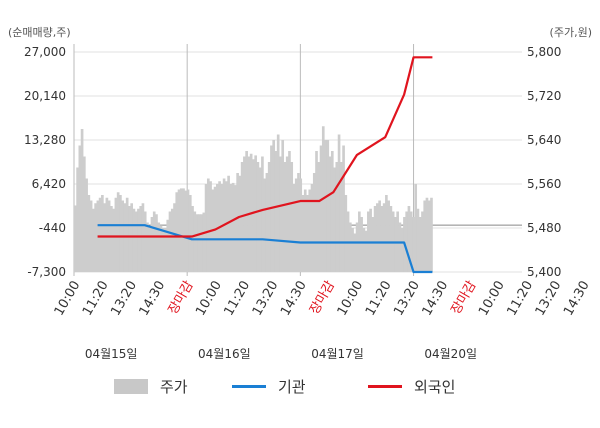 The width and height of the screenshot is (600, 428). What do you see at coordinates (544, 140) in the screenshot?
I see `right-tick-label: 5,640` at bounding box center [544, 140].